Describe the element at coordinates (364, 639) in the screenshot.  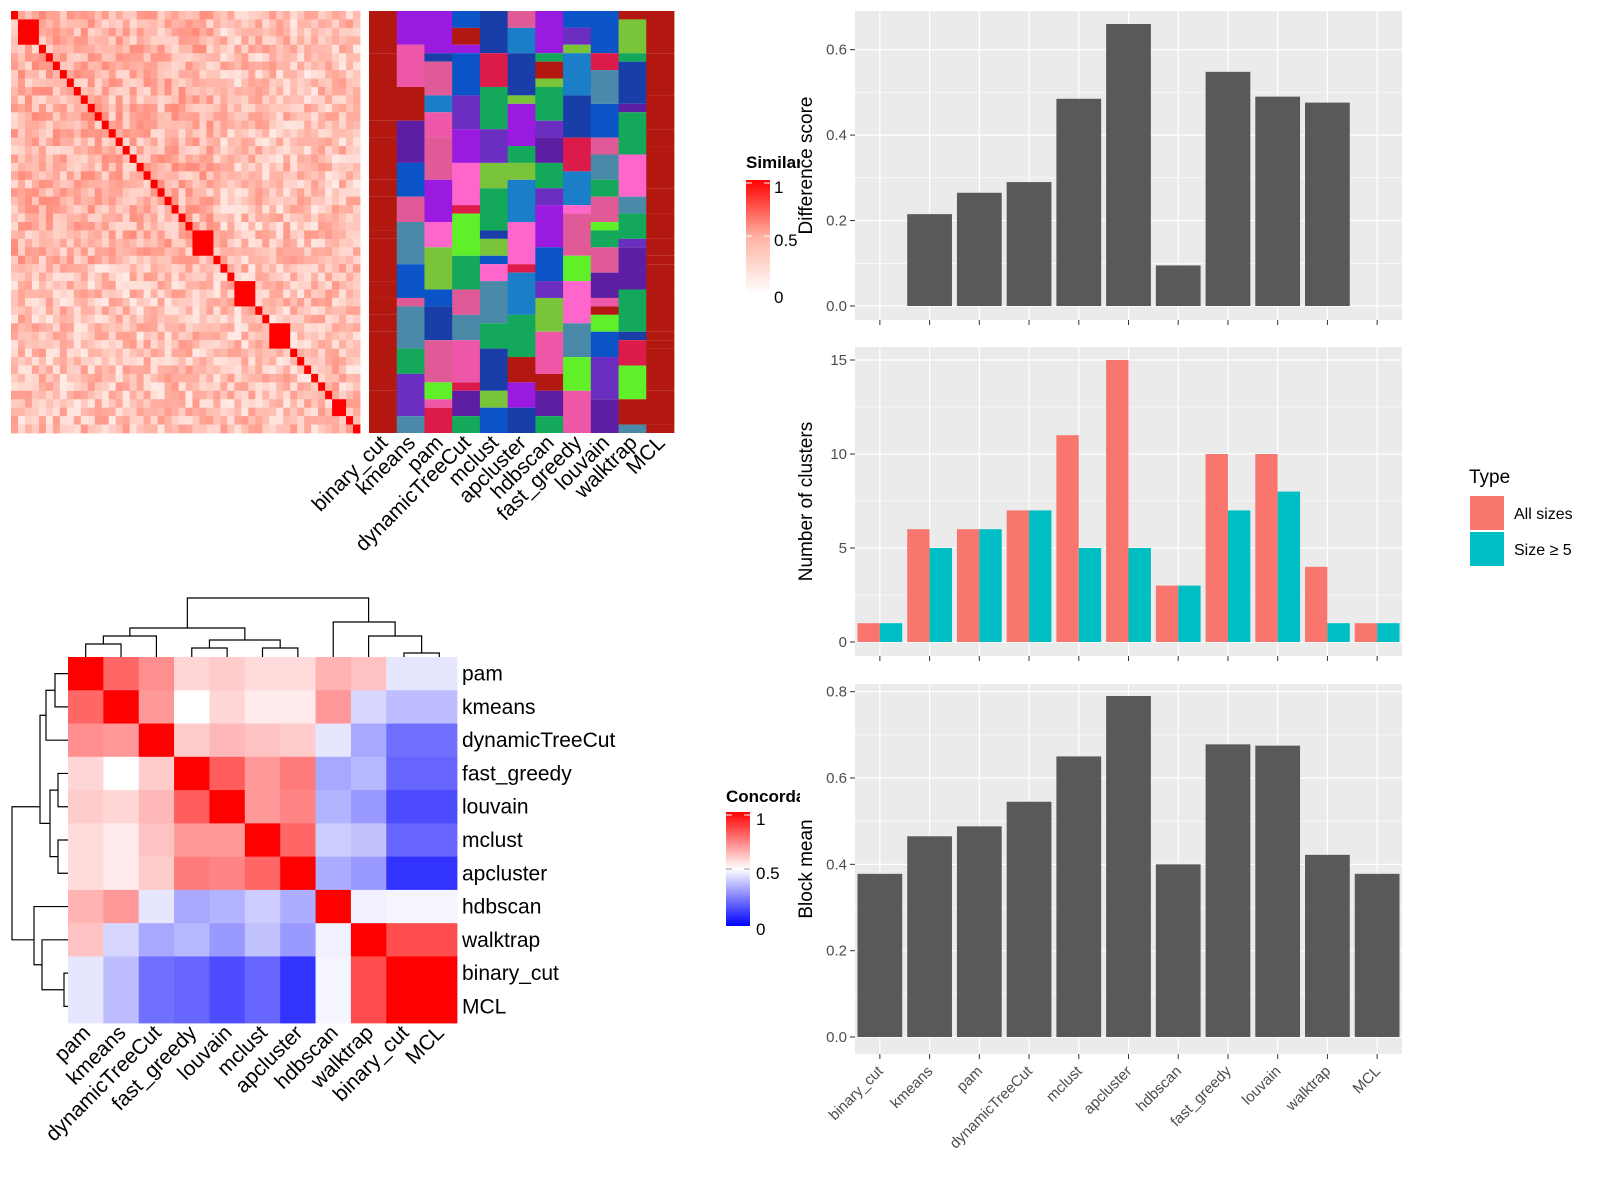
I see `dendrogram-branch` at that location.